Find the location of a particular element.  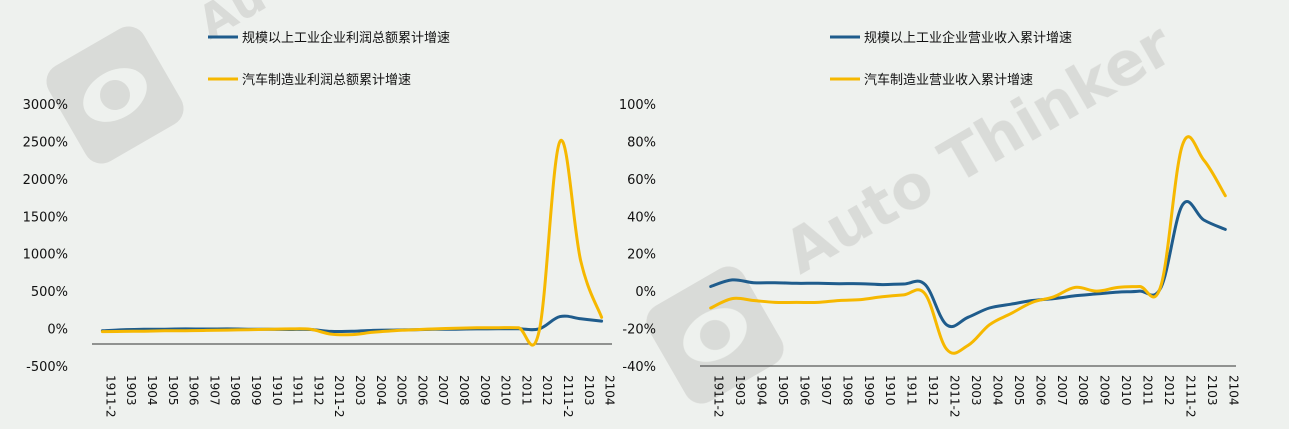

y-tick-label: 3000% is located at coordinates (45, 105).